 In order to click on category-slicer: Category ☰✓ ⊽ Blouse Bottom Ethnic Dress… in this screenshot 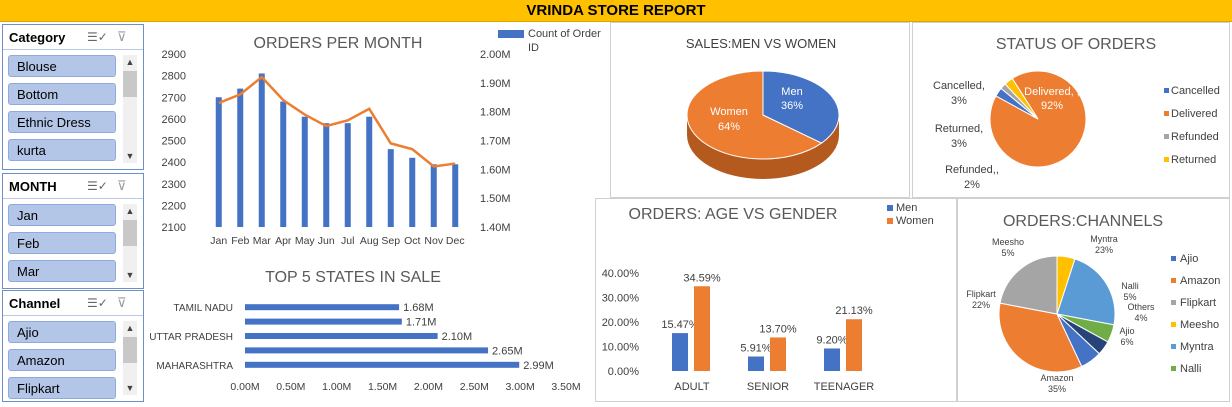, I will do `click(73, 97)`.